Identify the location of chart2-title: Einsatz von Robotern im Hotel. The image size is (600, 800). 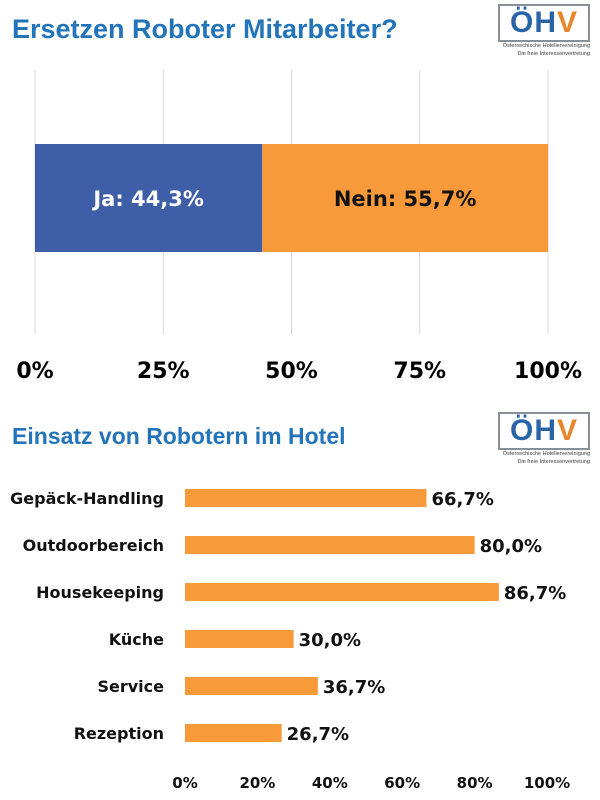
(179, 436).